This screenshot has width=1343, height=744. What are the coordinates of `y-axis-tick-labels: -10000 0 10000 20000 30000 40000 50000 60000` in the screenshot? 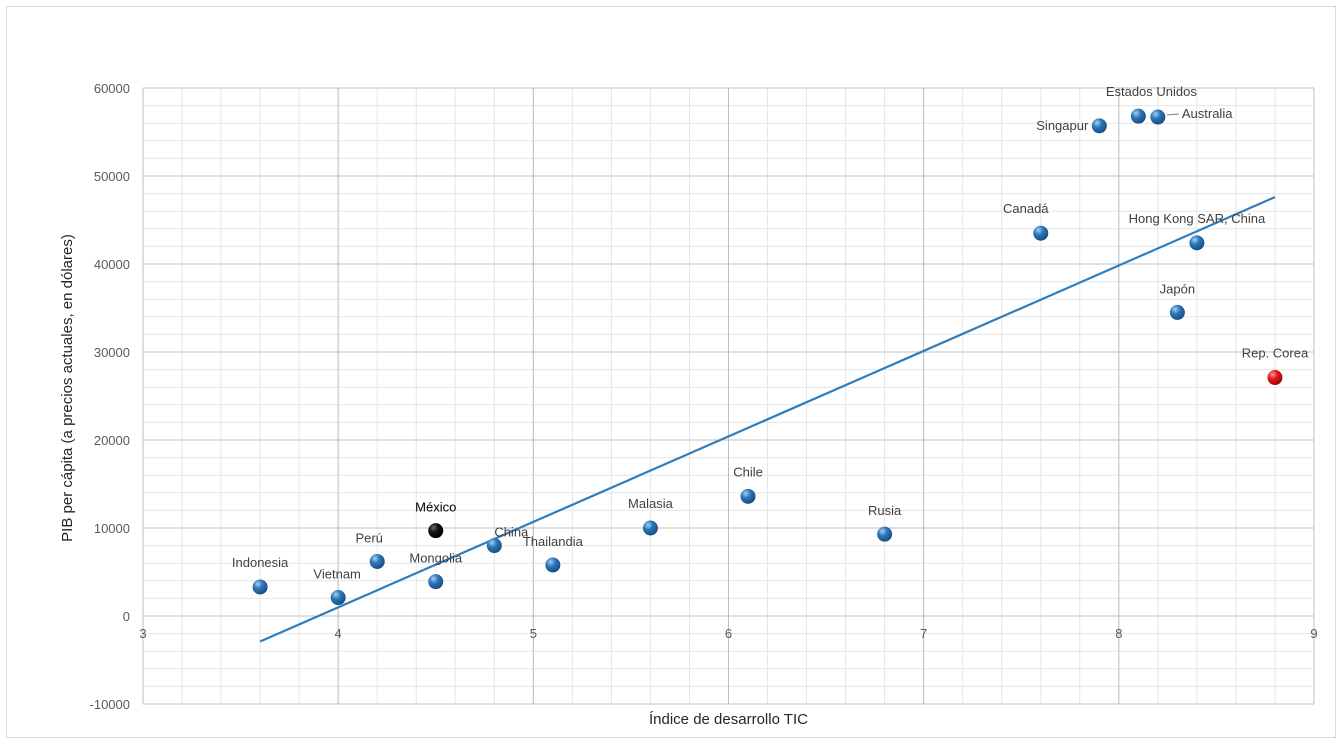 It's located at (110, 396).